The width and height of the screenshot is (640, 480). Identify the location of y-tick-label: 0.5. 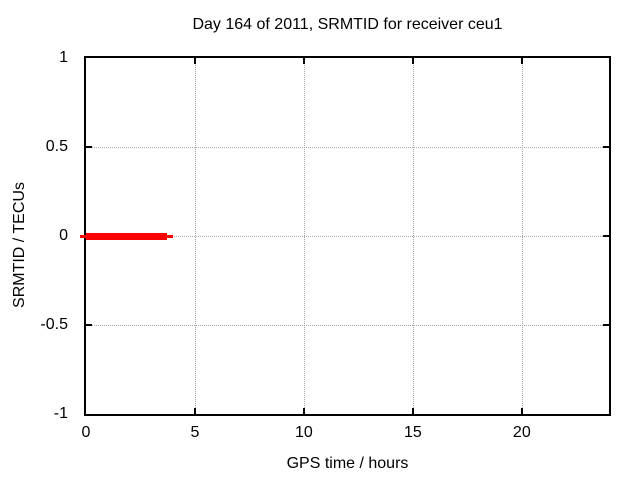
(56, 146).